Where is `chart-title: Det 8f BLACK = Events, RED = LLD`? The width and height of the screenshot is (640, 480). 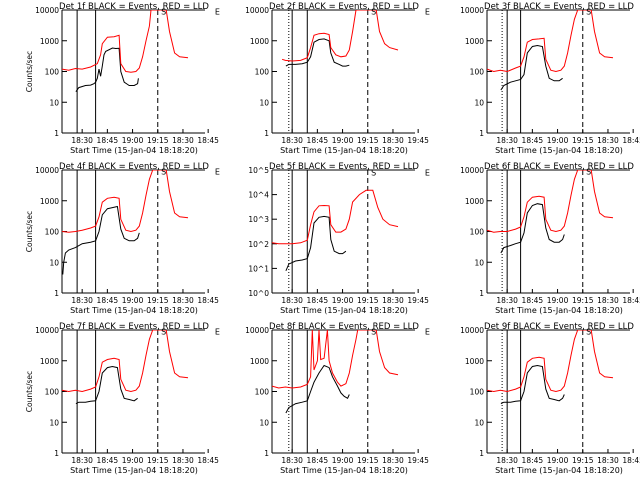
chart-title: Det 8f BLACK = Events, RED = LLD is located at coordinates (344, 327).